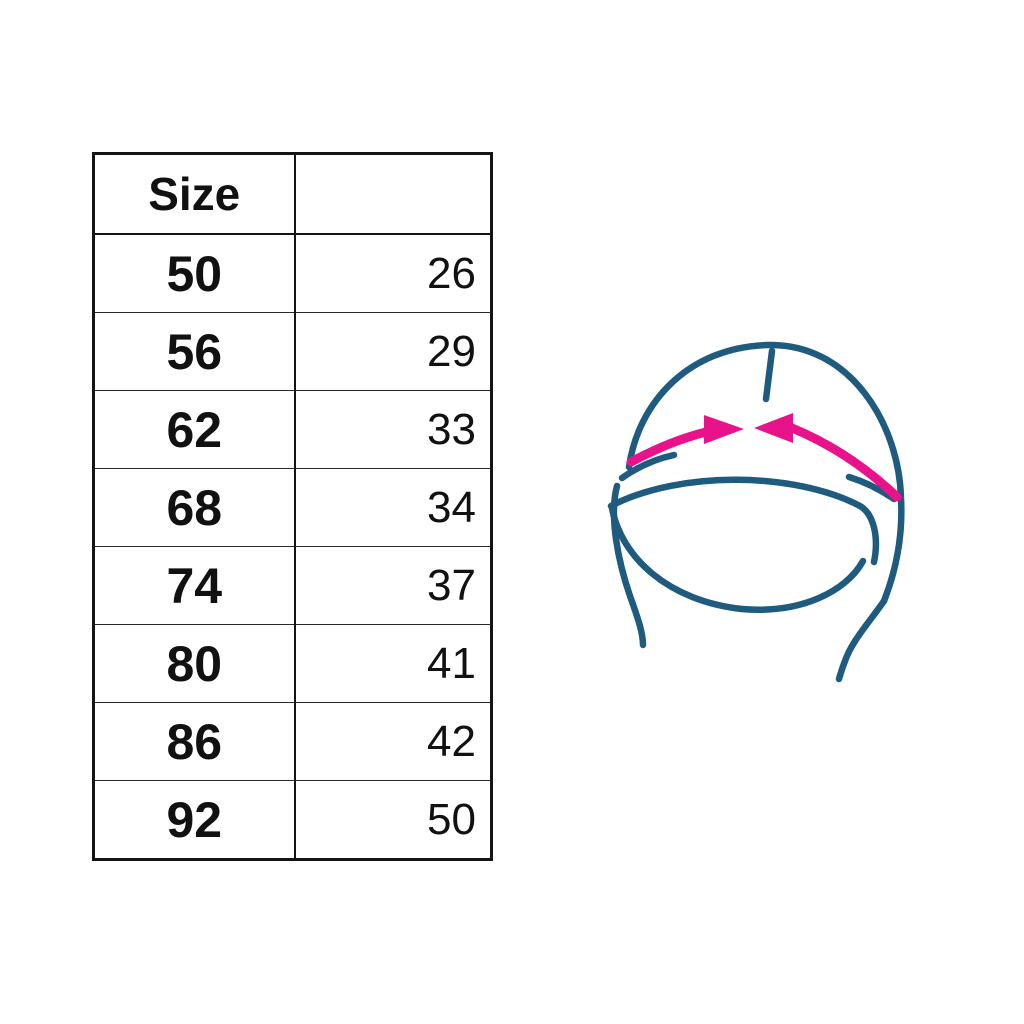 The width and height of the screenshot is (1024, 1024). I want to click on value-cell: 29, so click(392, 351).